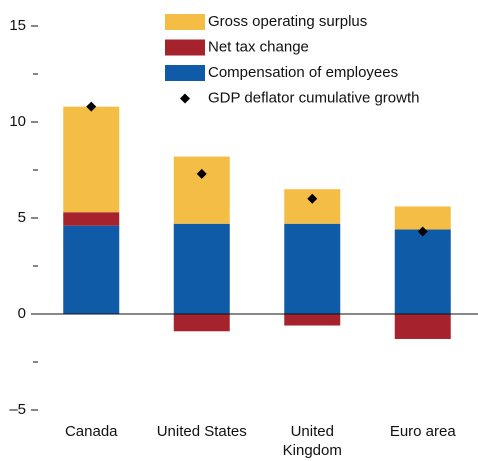 The width and height of the screenshot is (478, 461). I want to click on legend-marker, so click(185, 98).